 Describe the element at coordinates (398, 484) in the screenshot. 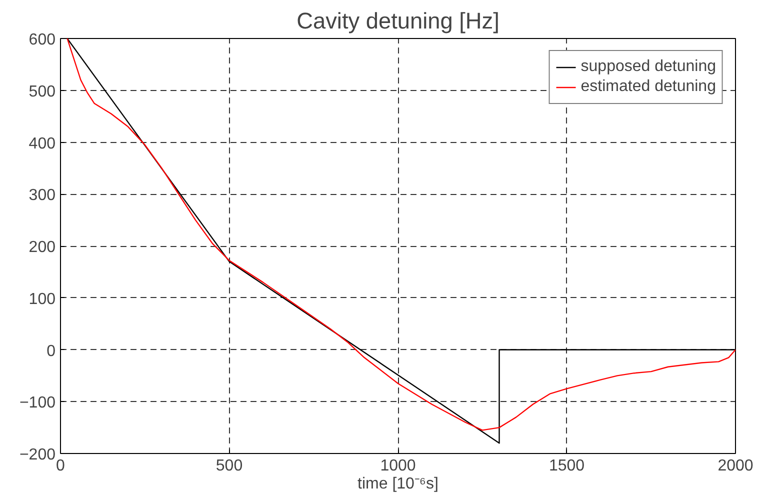

I see `x-axis-title: time [10⁻⁶s]` at that location.